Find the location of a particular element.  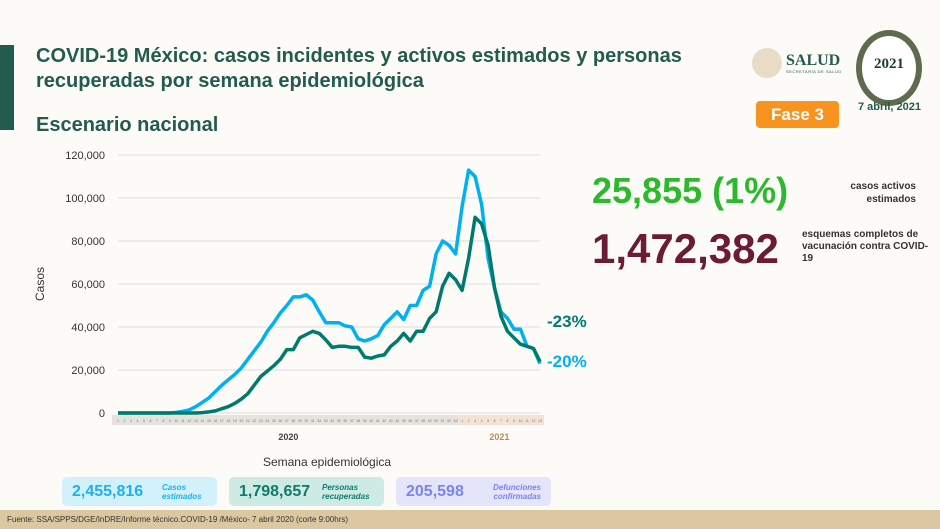

x-tick-label: 14 is located at coordinates (202, 421).